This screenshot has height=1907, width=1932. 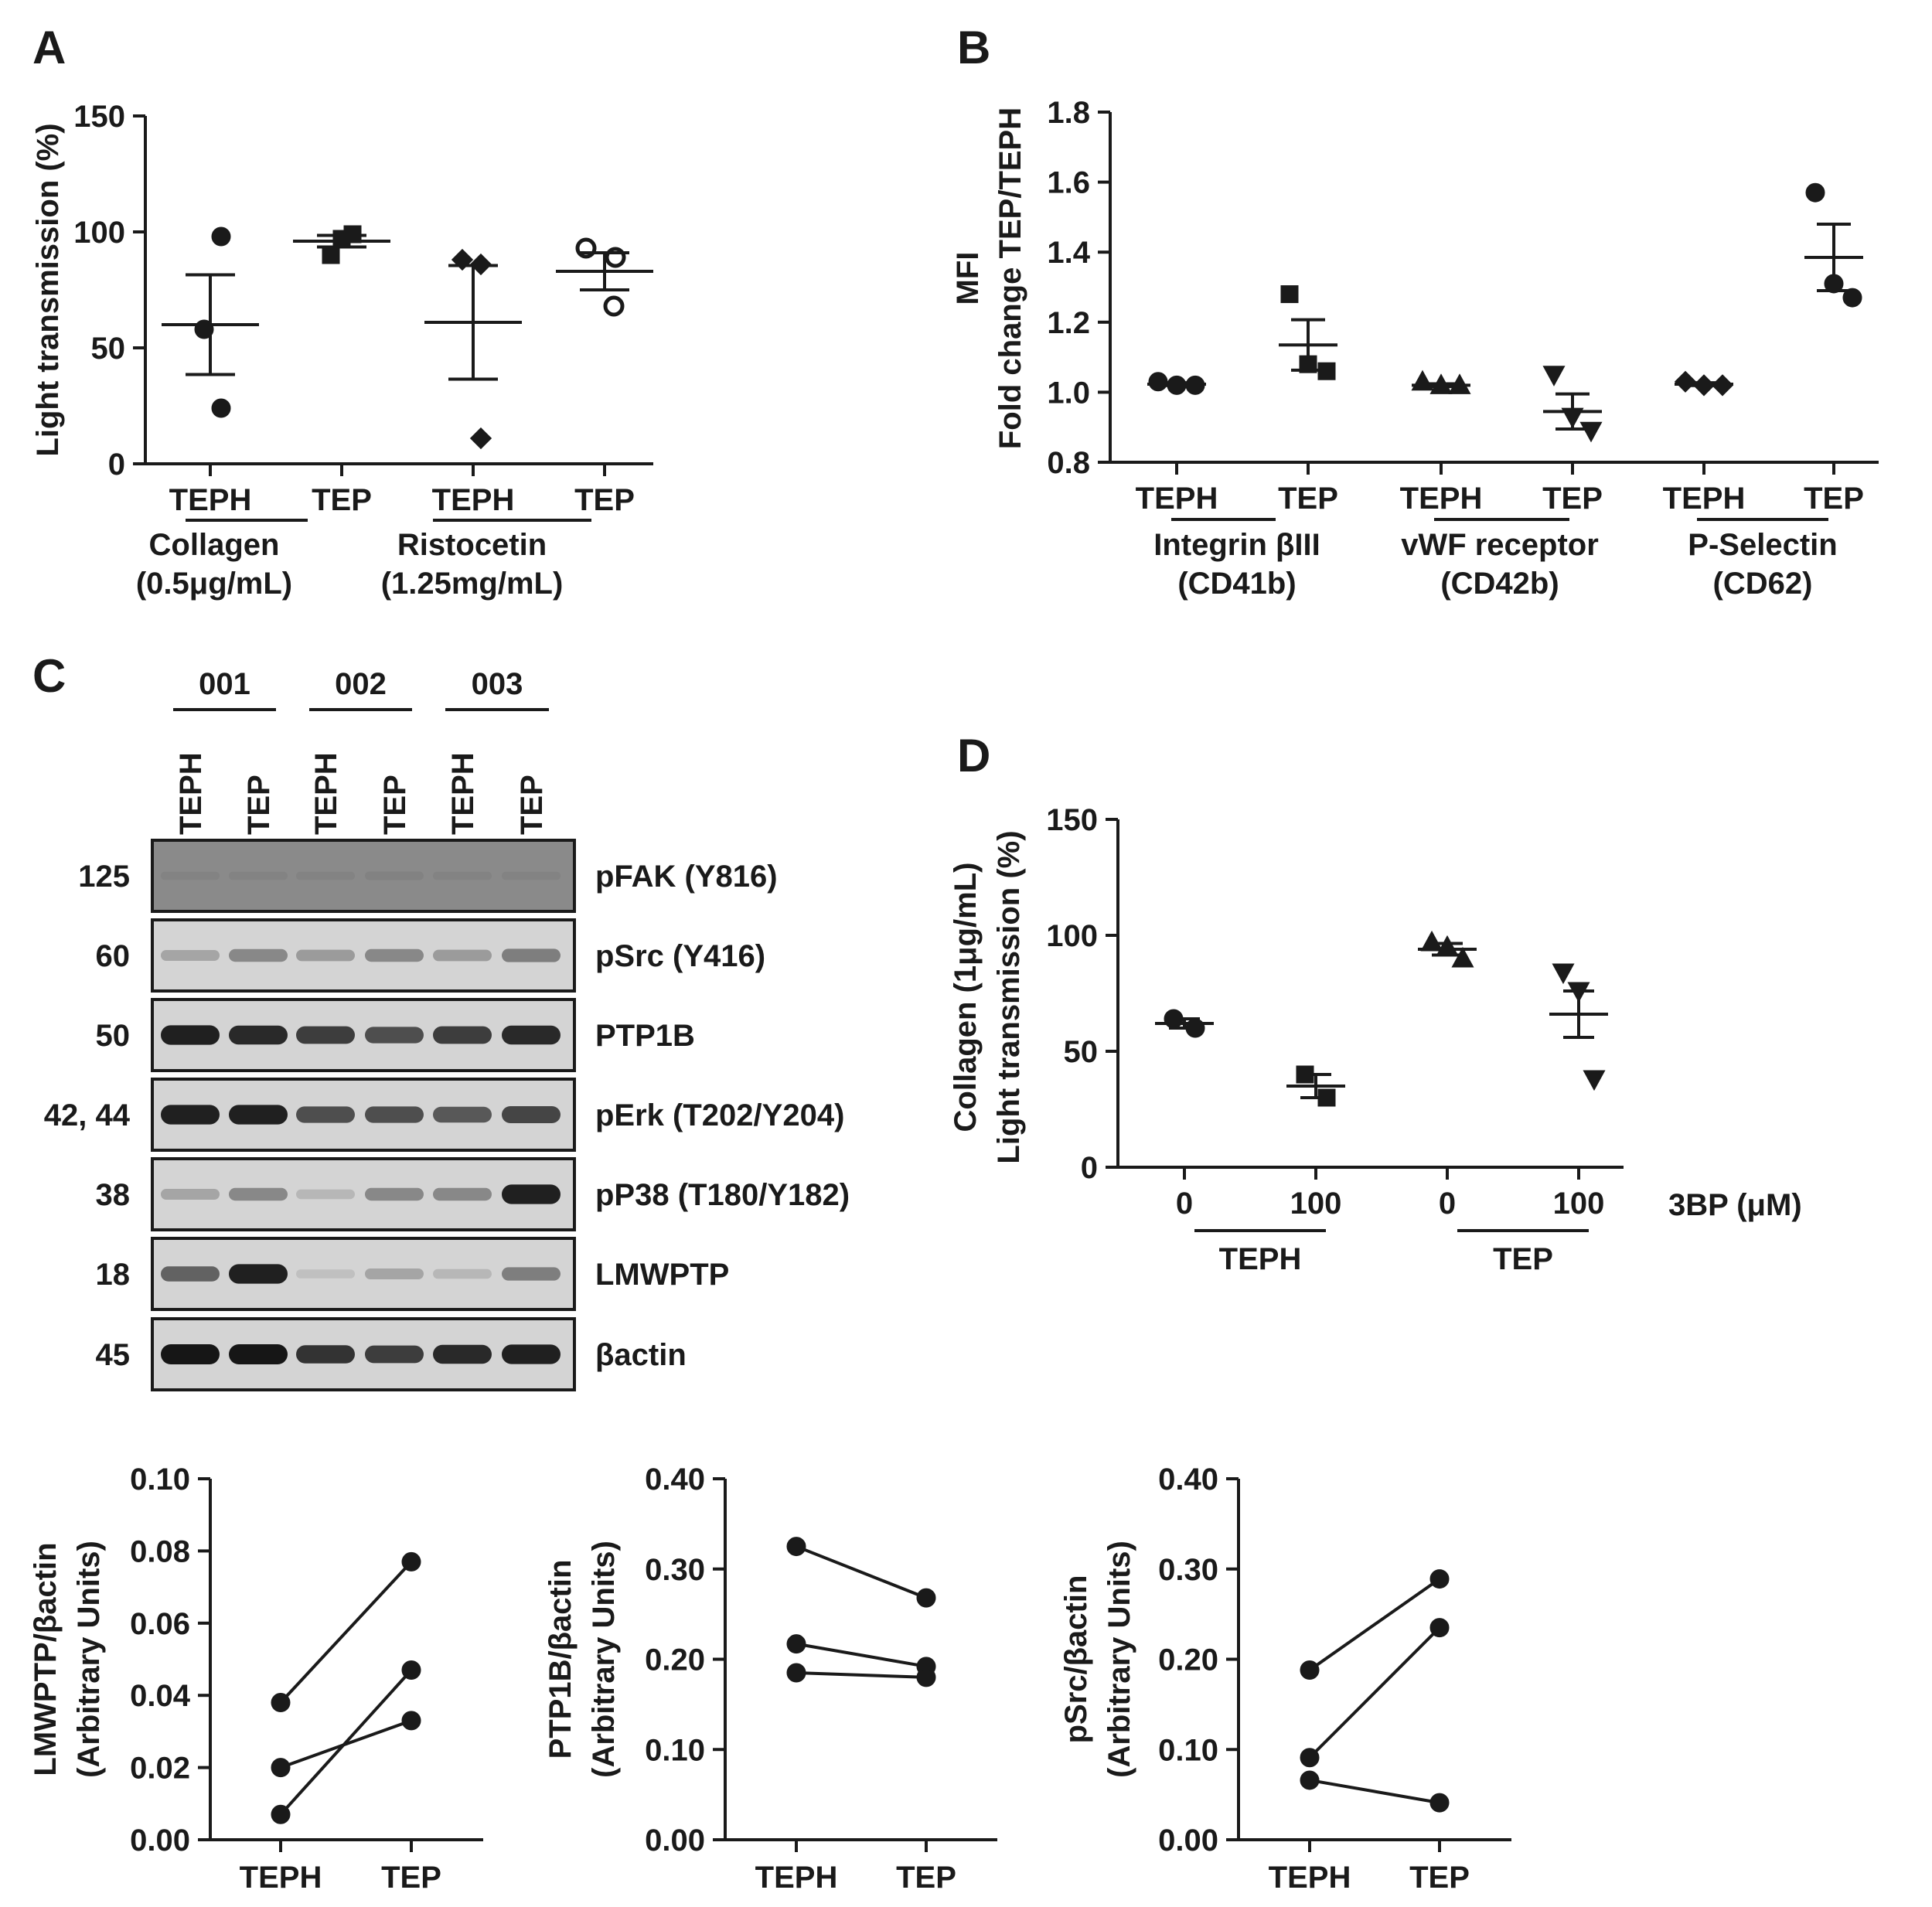 What do you see at coordinates (1072, 936) in the screenshot?
I see `D-y-tick-label: 100` at bounding box center [1072, 936].